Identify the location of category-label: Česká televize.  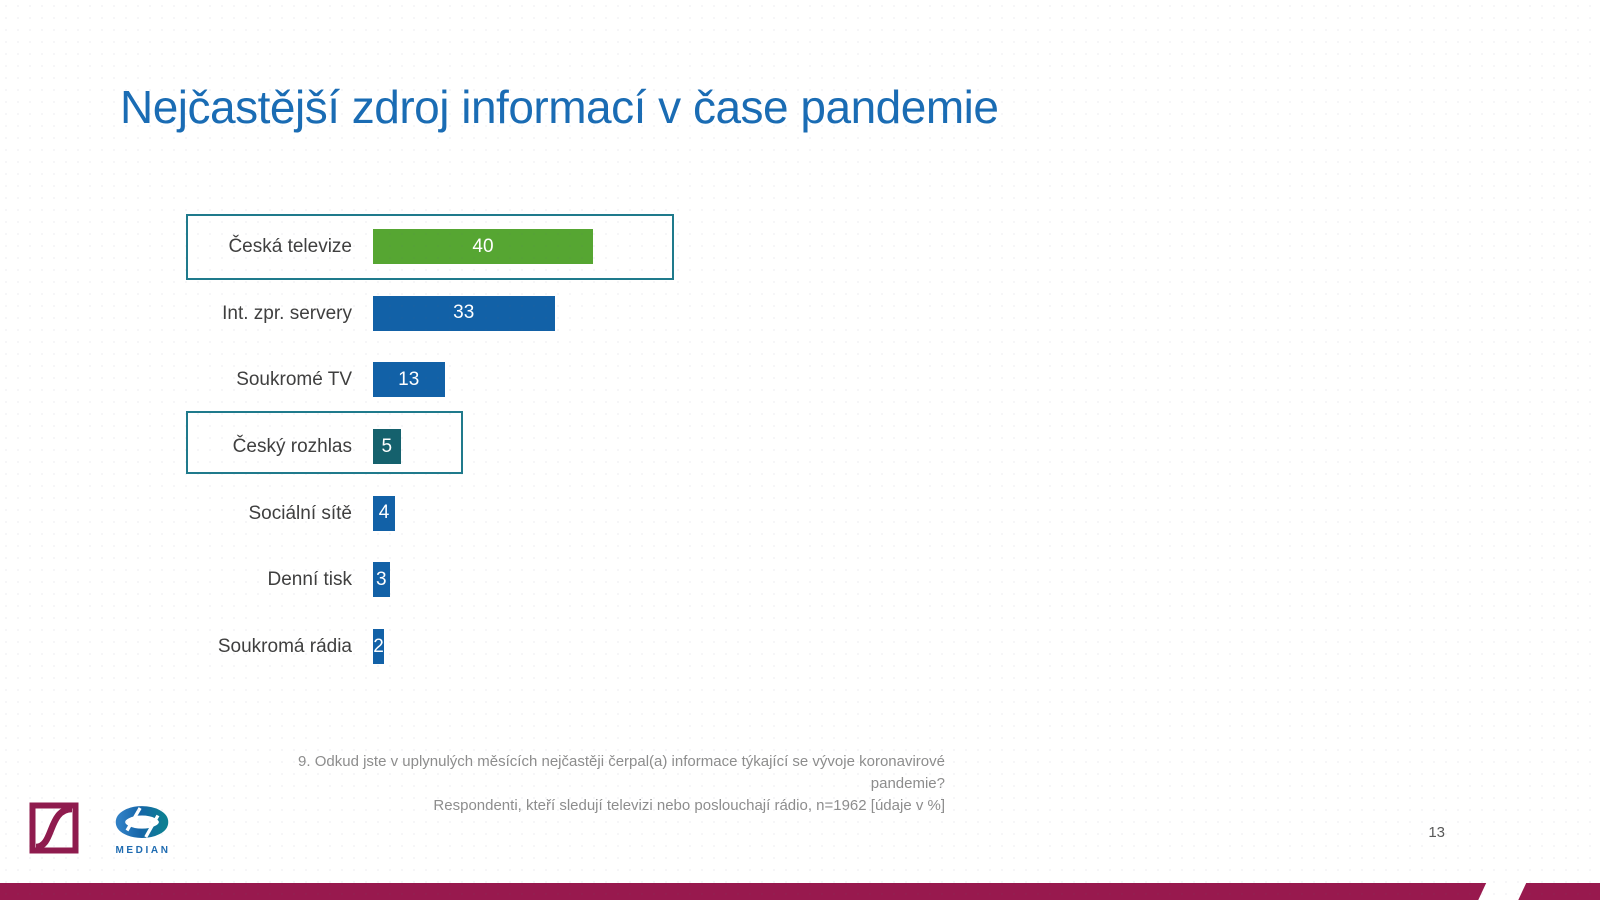
(290, 246).